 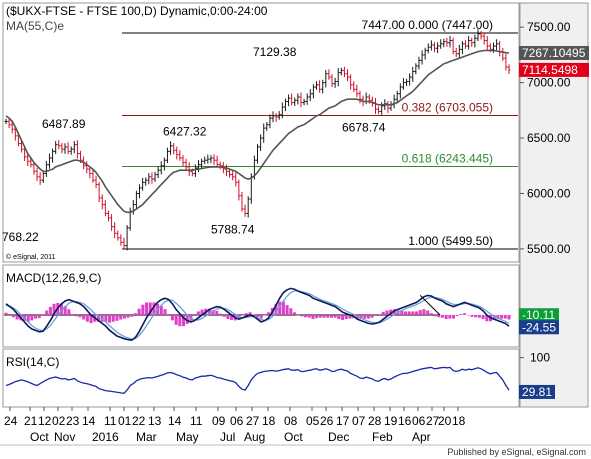 What do you see at coordinates (39, 437) in the screenshot?
I see `x-month-label: Oct` at bounding box center [39, 437].